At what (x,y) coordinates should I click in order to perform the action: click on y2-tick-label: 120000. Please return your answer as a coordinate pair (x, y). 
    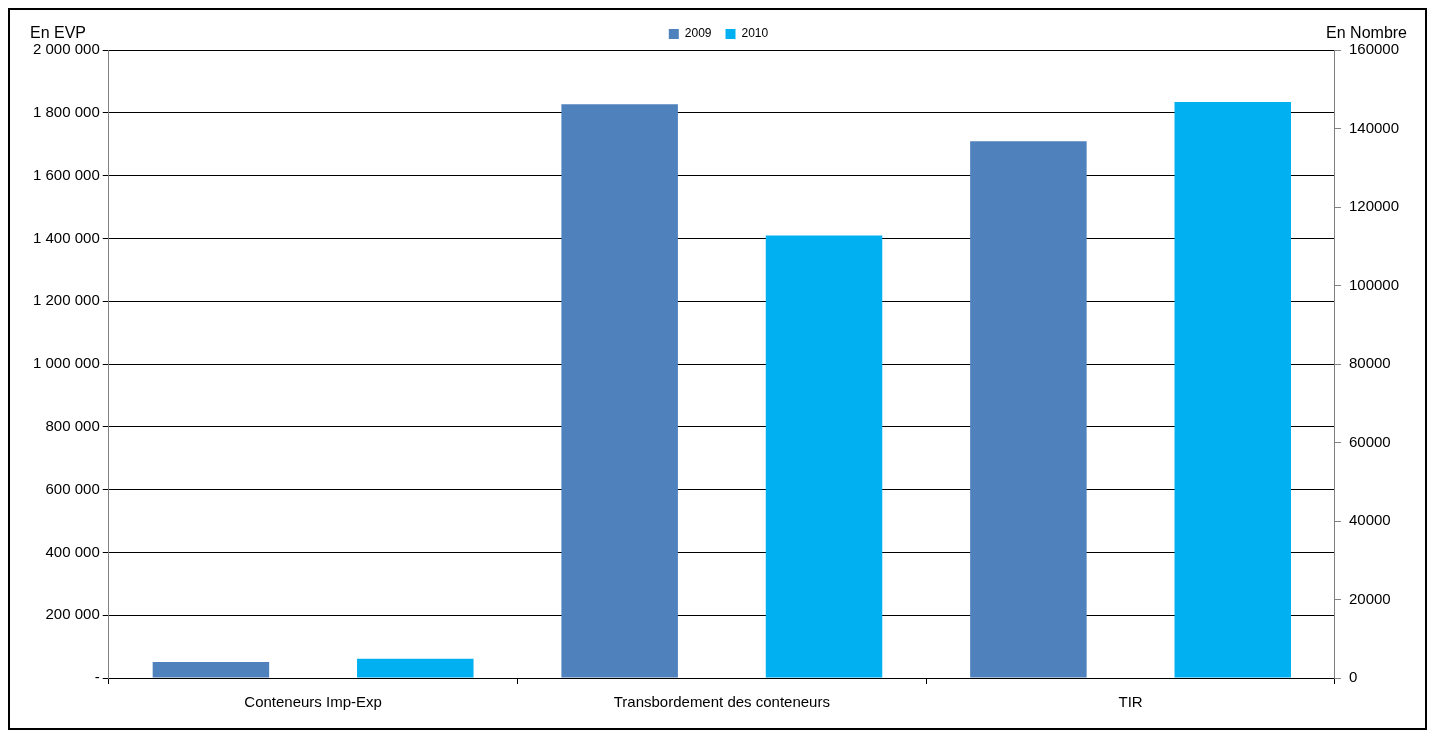
    Looking at the image, I should click on (1374, 206).